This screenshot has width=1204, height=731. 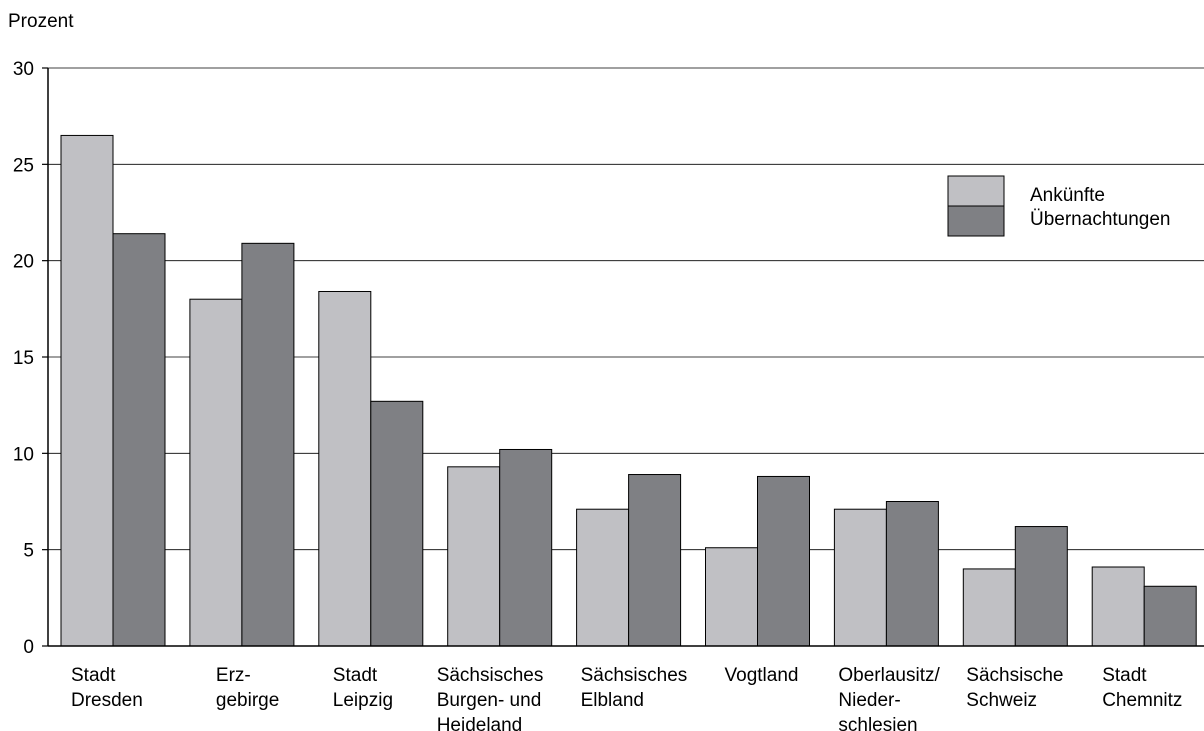 What do you see at coordinates (1014, 675) in the screenshot?
I see `category-label: Sächsische` at bounding box center [1014, 675].